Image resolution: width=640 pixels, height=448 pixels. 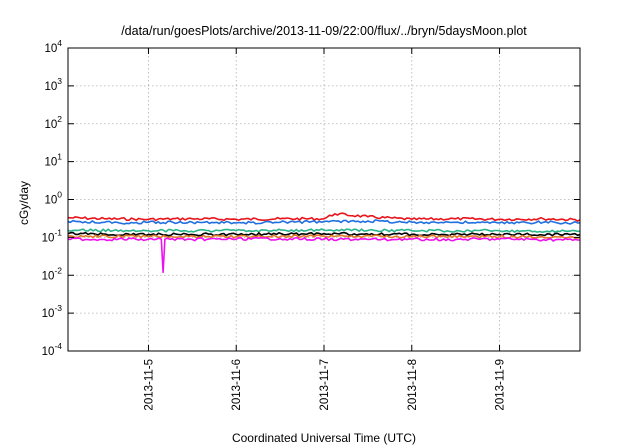 I want to click on x-axis-label: Coordinated Universal Time (UTC), so click(x=324, y=438).